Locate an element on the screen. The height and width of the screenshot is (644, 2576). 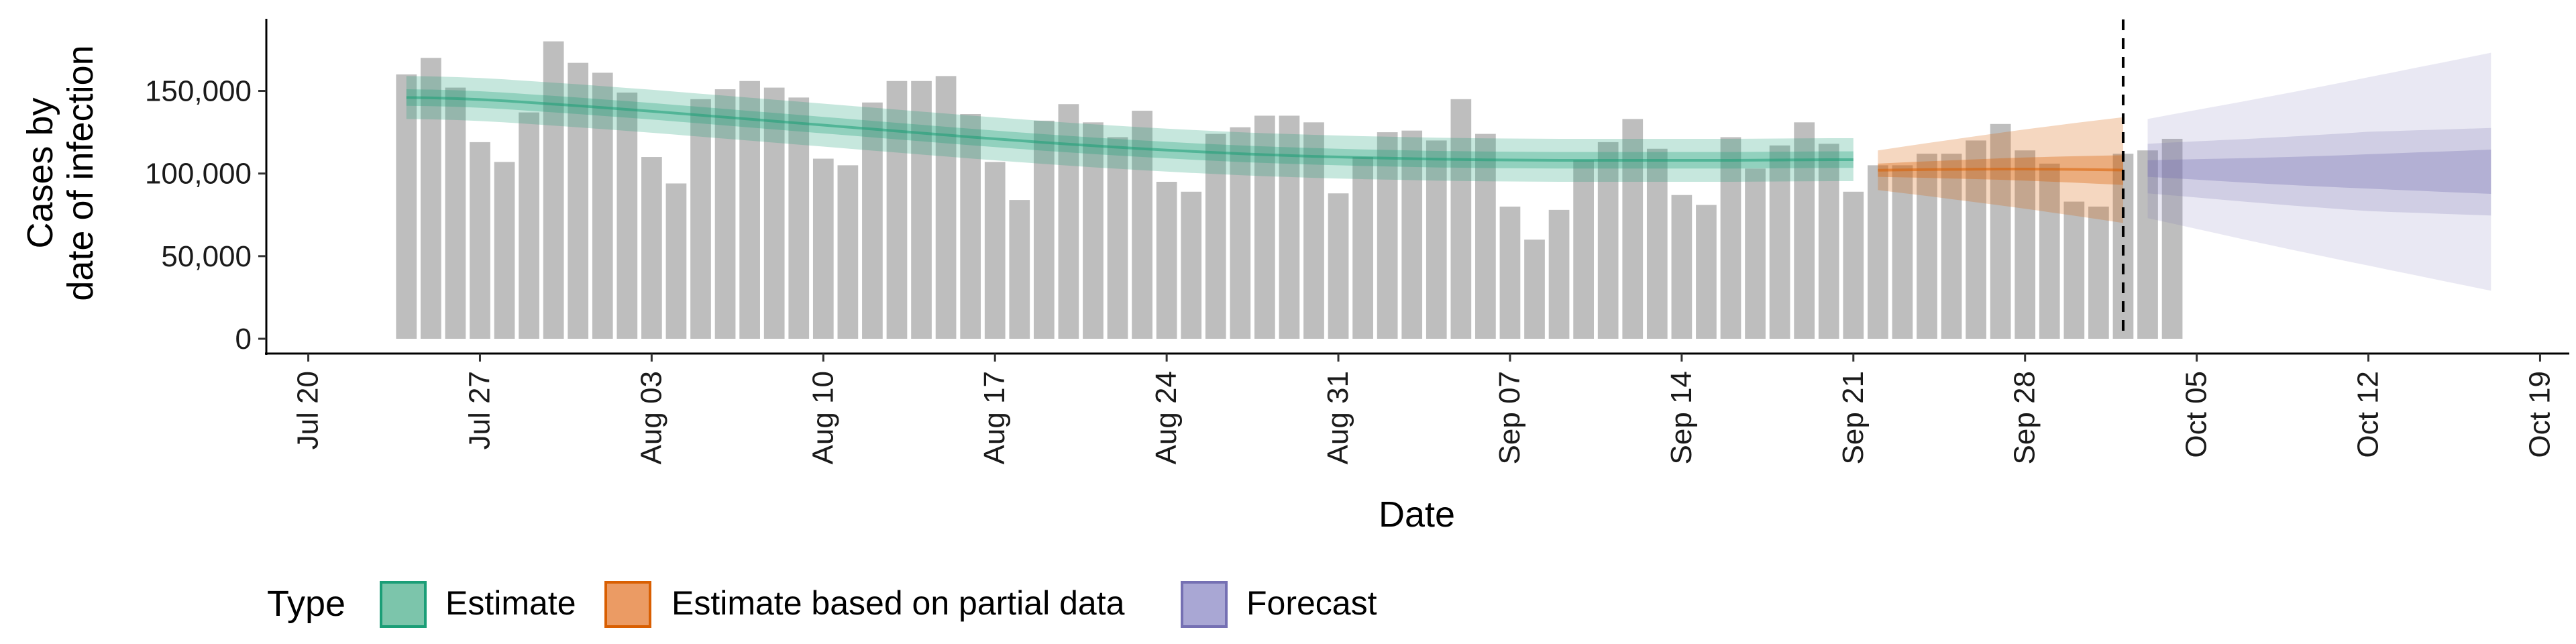
y-tick-label: 50,000 is located at coordinates (206, 256).